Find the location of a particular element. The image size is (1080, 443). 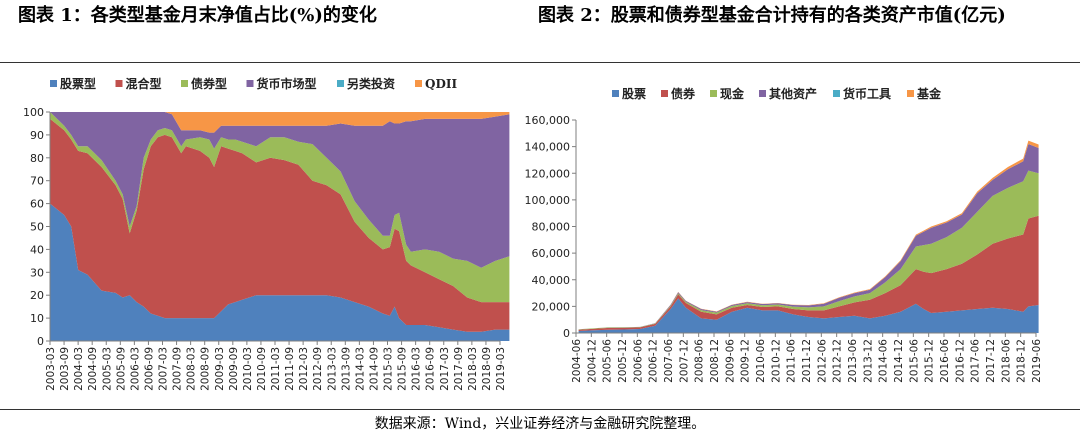

chart2-x-tick-label-1: 2004-12 is located at coordinates (592, 361).